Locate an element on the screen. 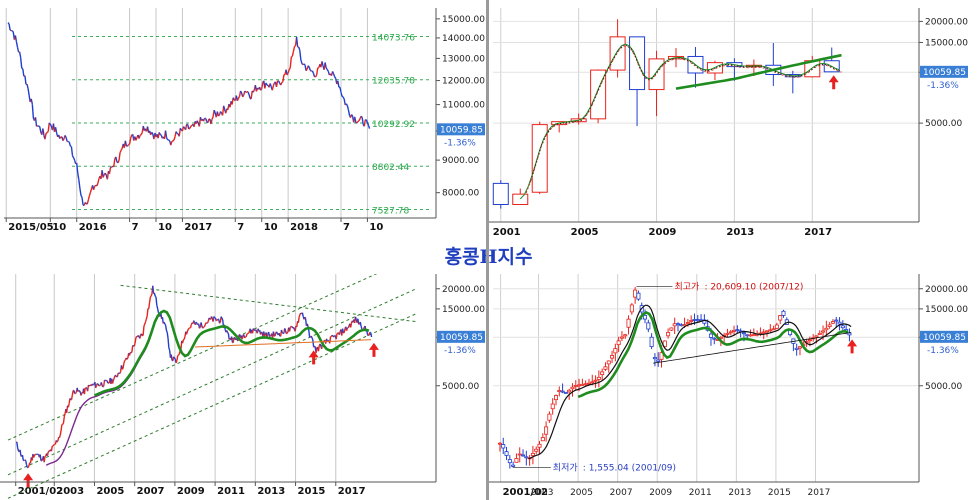  fib-level-label: 12035.78 is located at coordinates (393, 82).